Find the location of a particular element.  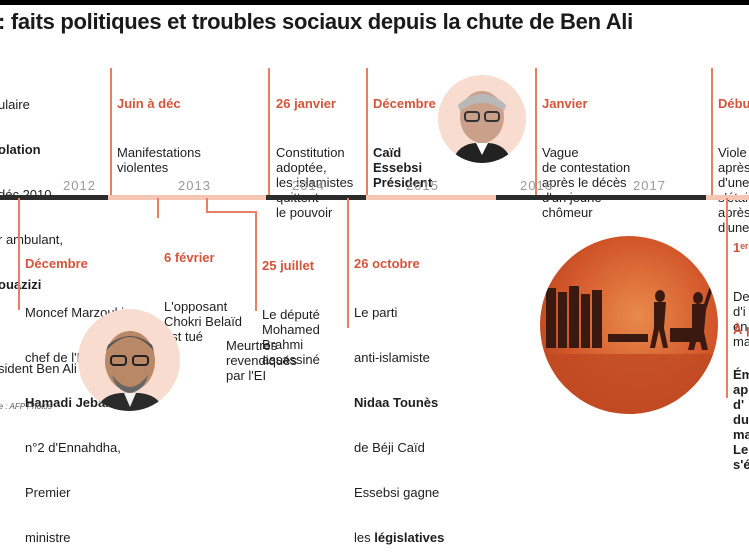

year-label: 2014 is located at coordinates (308, 185).